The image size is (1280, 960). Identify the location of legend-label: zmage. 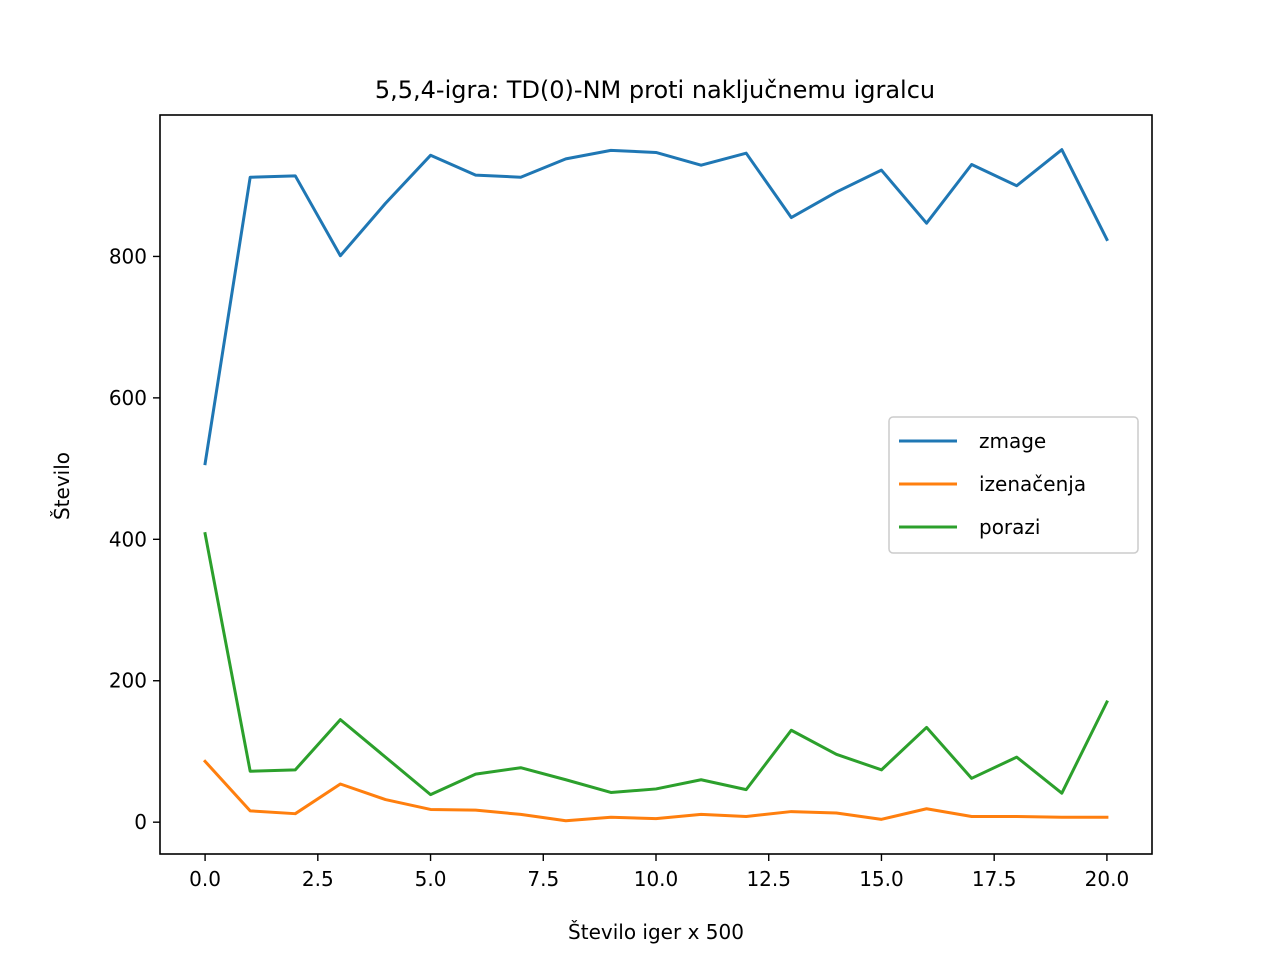
(1012, 441).